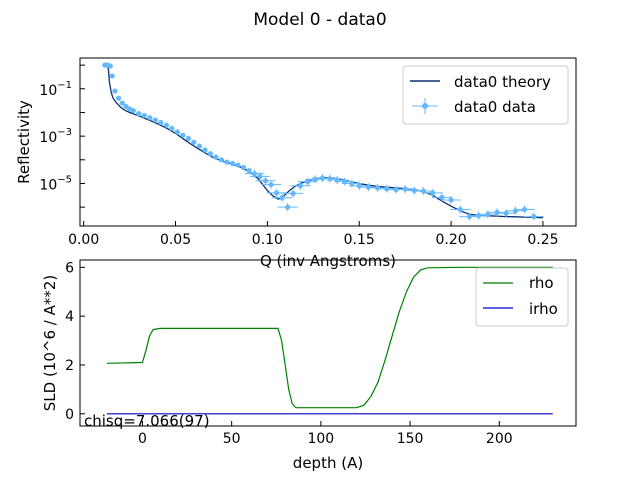 This screenshot has height=480, width=640. Describe the element at coordinates (232, 439) in the screenshot. I see `x-tick-label: 50` at that location.